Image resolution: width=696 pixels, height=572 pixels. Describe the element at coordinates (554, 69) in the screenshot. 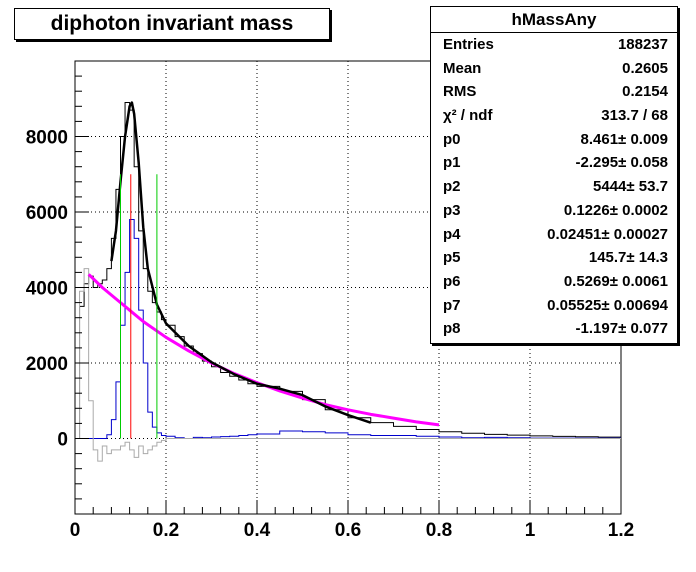

I see `stats-row: Mean 0.2605` at that location.